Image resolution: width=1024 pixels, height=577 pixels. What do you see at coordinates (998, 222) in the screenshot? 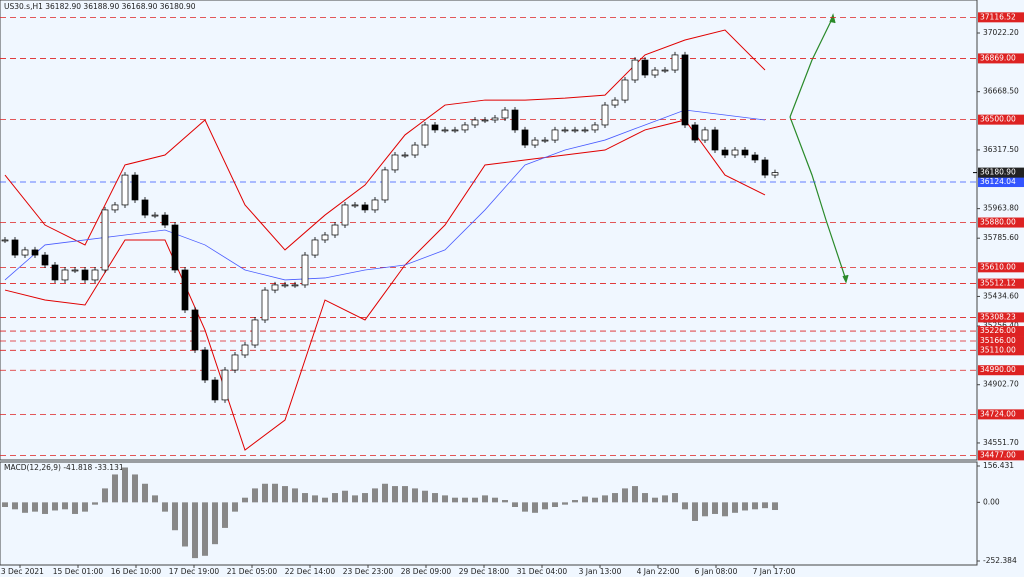
I see `level-label: 35880.00` at bounding box center [998, 222].